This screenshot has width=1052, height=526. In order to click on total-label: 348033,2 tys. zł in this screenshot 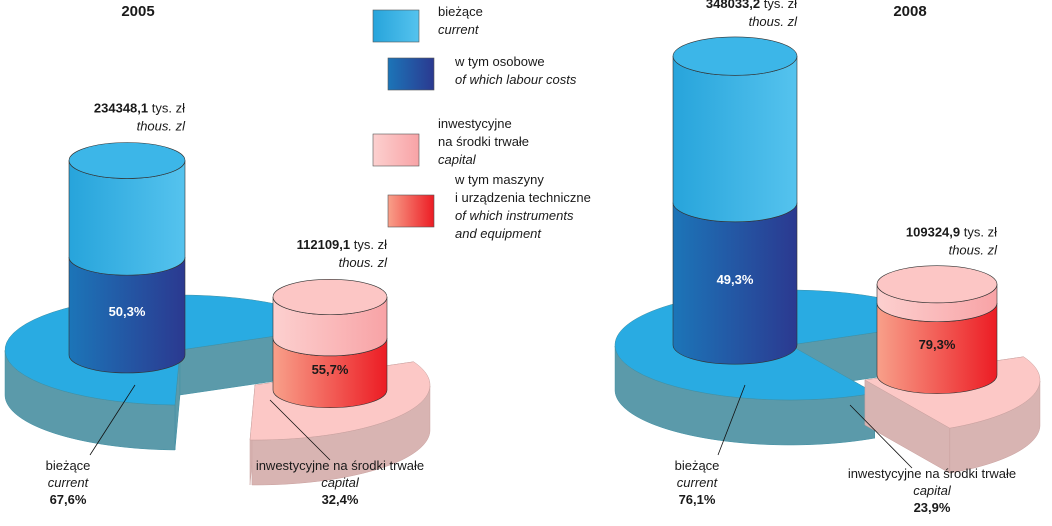, I will do `click(751, 5)`.